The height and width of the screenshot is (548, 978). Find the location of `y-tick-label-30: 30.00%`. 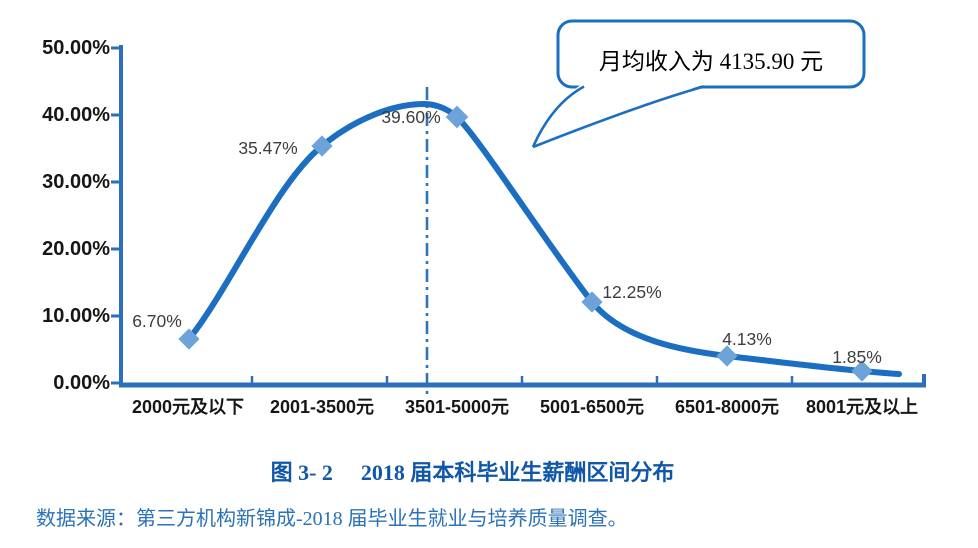

y-tick-label-30: 30.00% is located at coordinates (76, 182).